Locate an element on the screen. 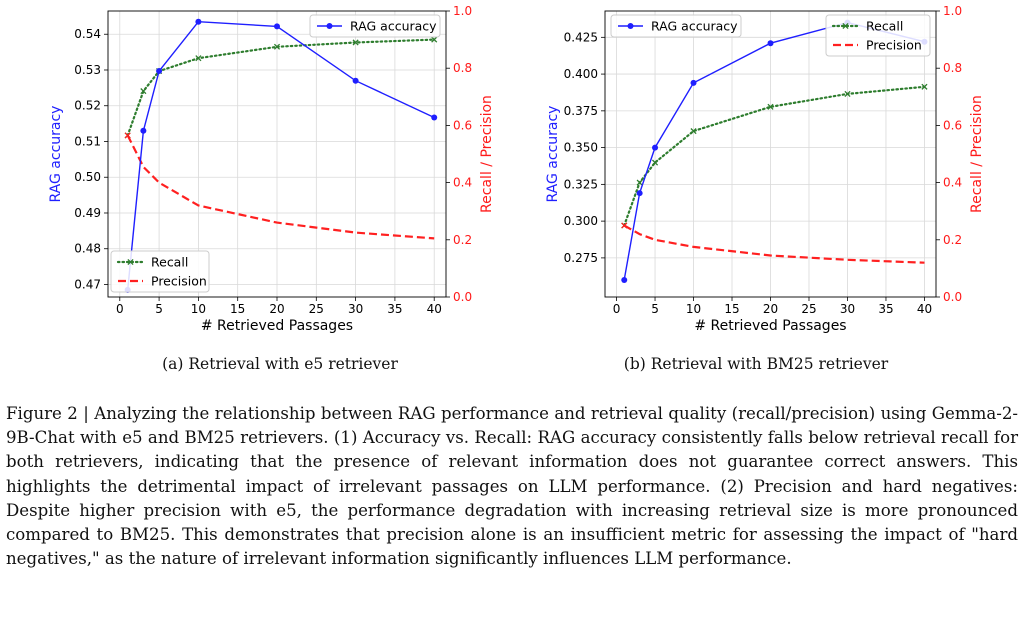 This screenshot has width=1024, height=642. y-left-tick-label: 0.350 is located at coordinates (581, 148).